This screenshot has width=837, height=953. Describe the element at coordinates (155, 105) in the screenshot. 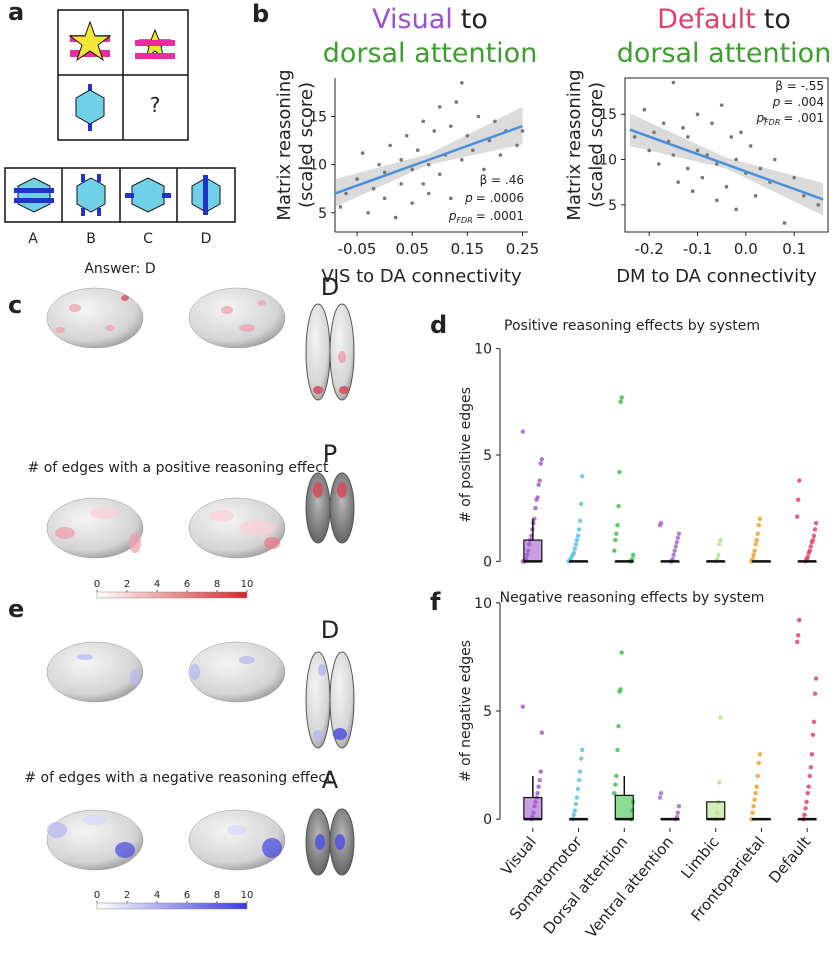

I see `question-mark: ?` at that location.